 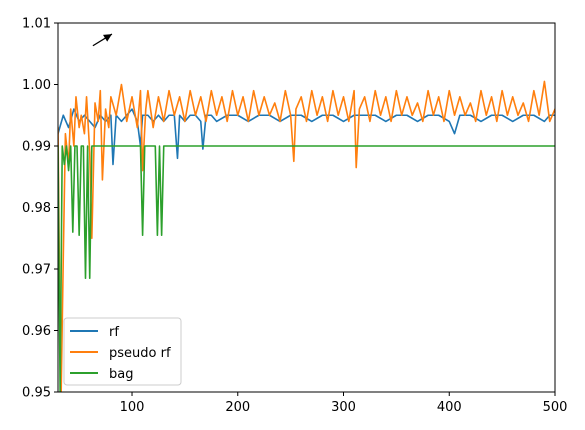 I want to click on x-tick-label: 100, so click(x=132, y=407).